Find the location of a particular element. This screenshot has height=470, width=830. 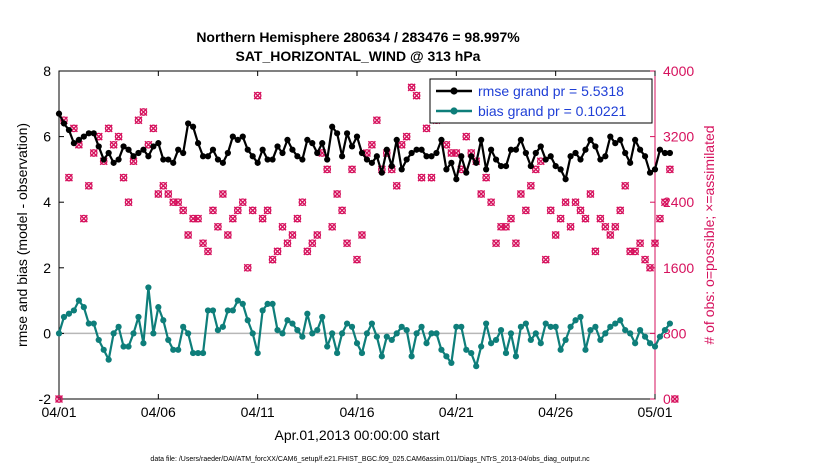

legend-bias-label: bias grand pr = 0.10221 is located at coordinates (552, 111).